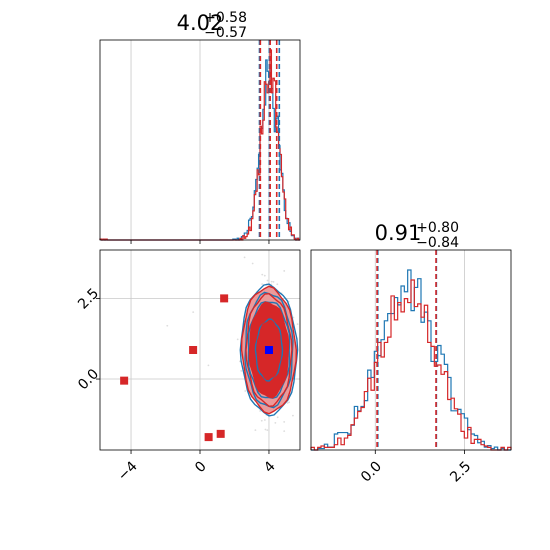  Describe the element at coordinates (225, 18) in the screenshot. I see `title-x-plus: +0.58` at that location.